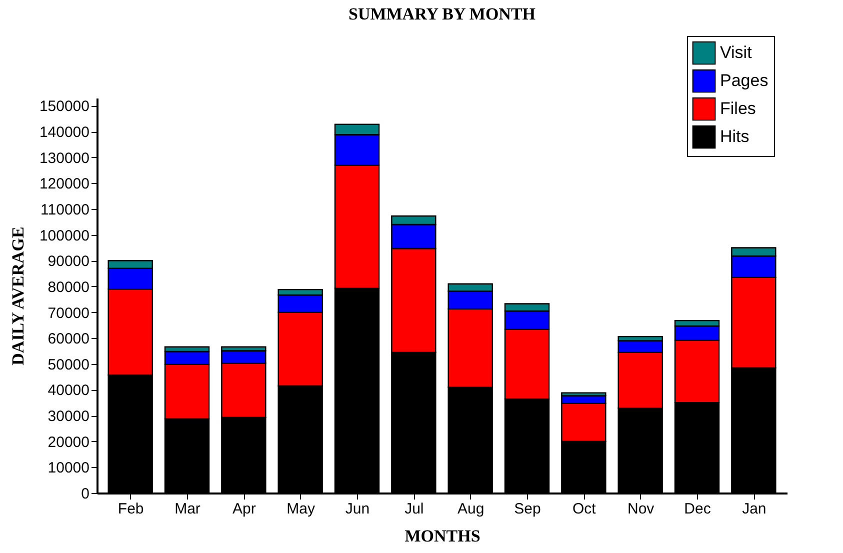 This screenshot has height=553, width=843. What do you see at coordinates (735, 136) in the screenshot?
I see `legend-label: Hits` at bounding box center [735, 136].